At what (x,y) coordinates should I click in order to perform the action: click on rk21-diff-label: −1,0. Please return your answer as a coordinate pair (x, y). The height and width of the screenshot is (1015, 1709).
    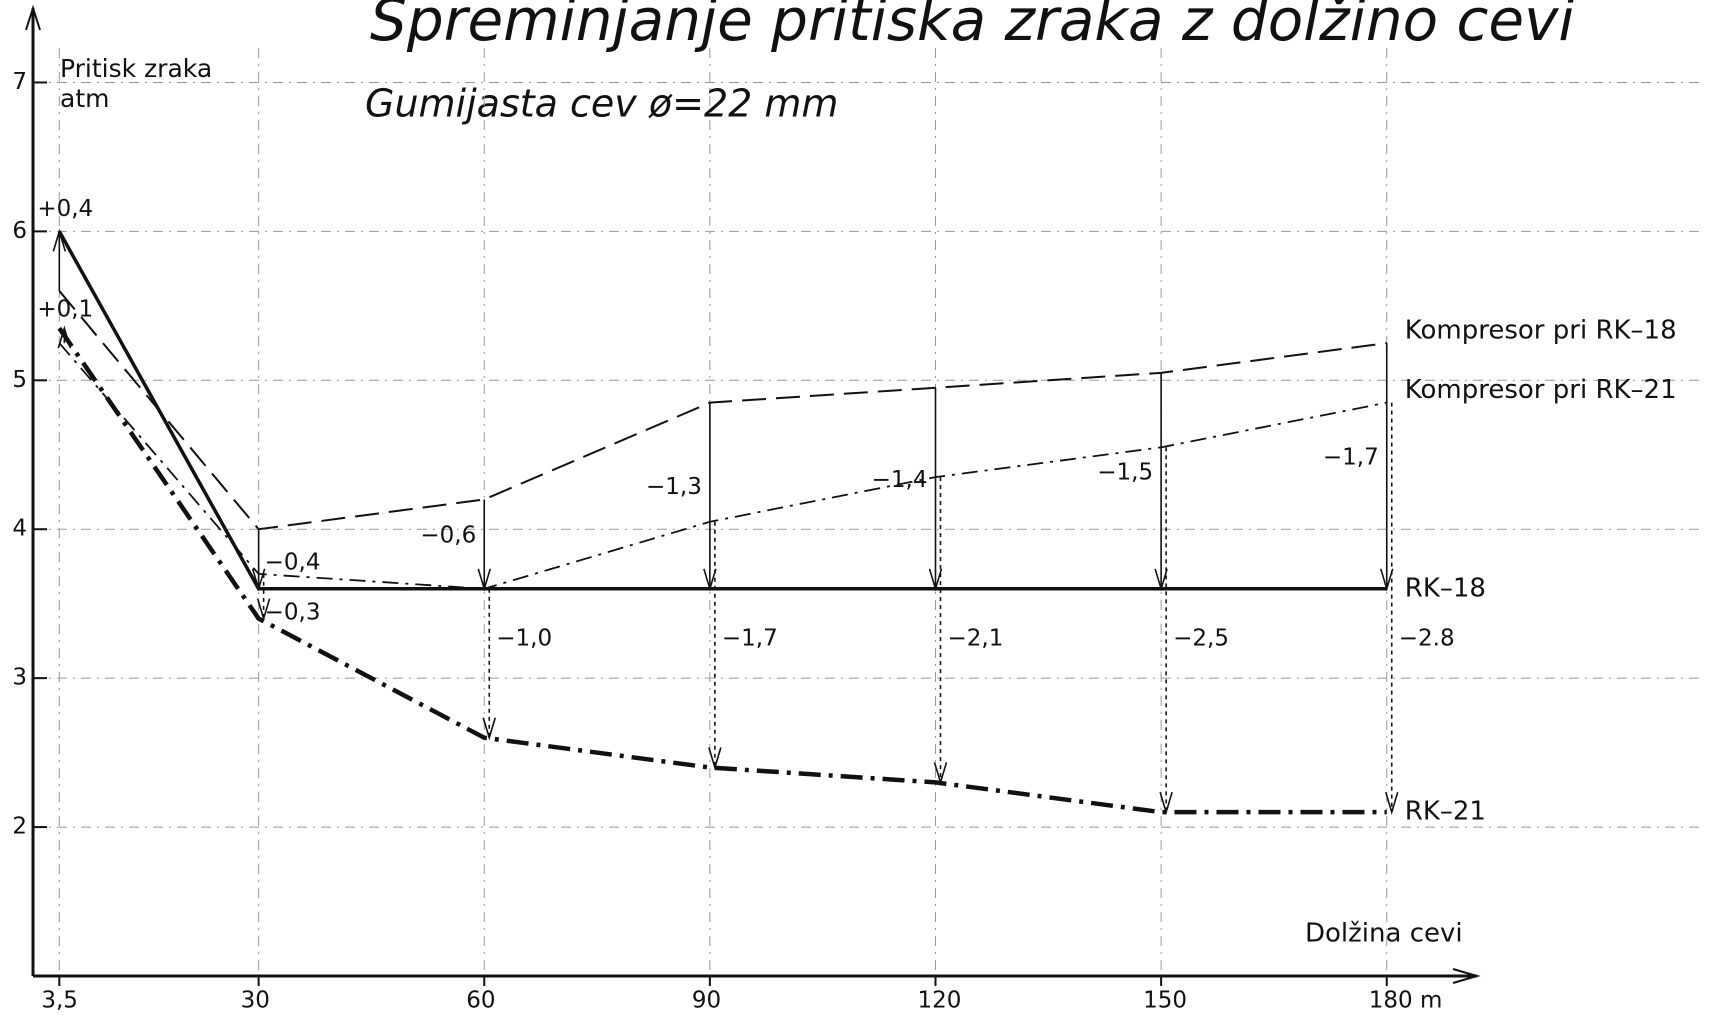
    Looking at the image, I should click on (524, 638).